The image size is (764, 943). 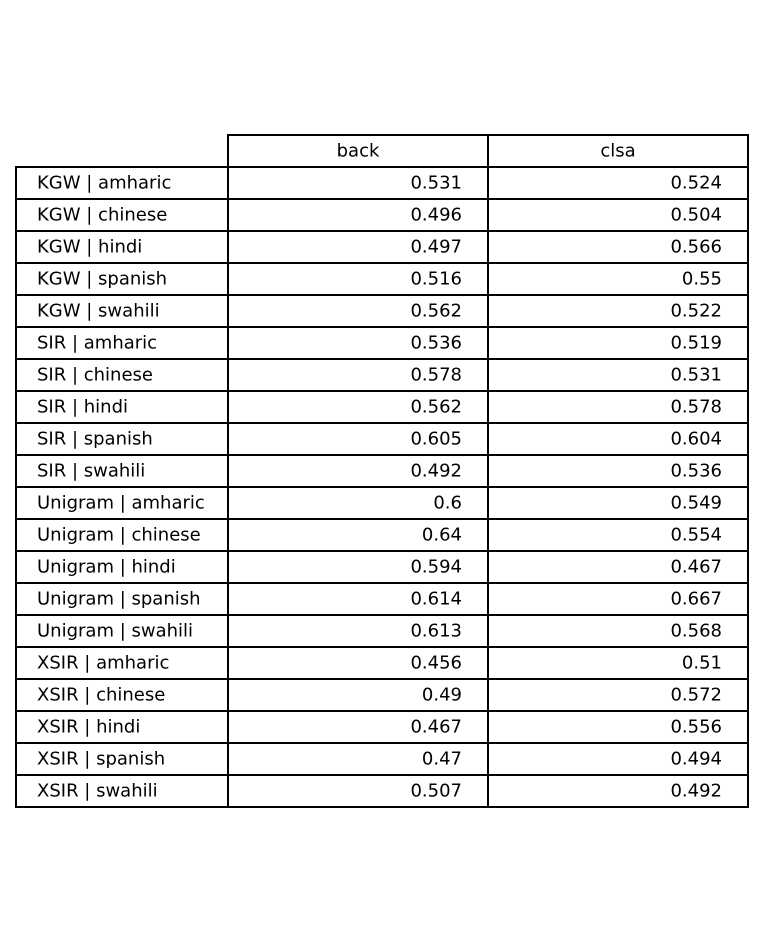 What do you see at coordinates (82, 407) in the screenshot?
I see `row-label: SIR | hindi` at bounding box center [82, 407].